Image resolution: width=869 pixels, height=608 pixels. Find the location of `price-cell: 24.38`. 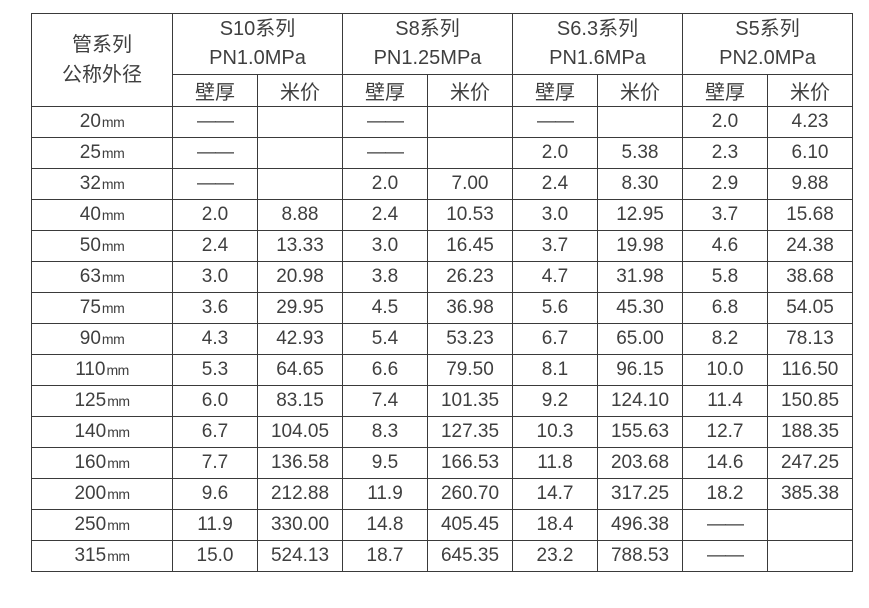

price-cell: 24.38 is located at coordinates (810, 246).